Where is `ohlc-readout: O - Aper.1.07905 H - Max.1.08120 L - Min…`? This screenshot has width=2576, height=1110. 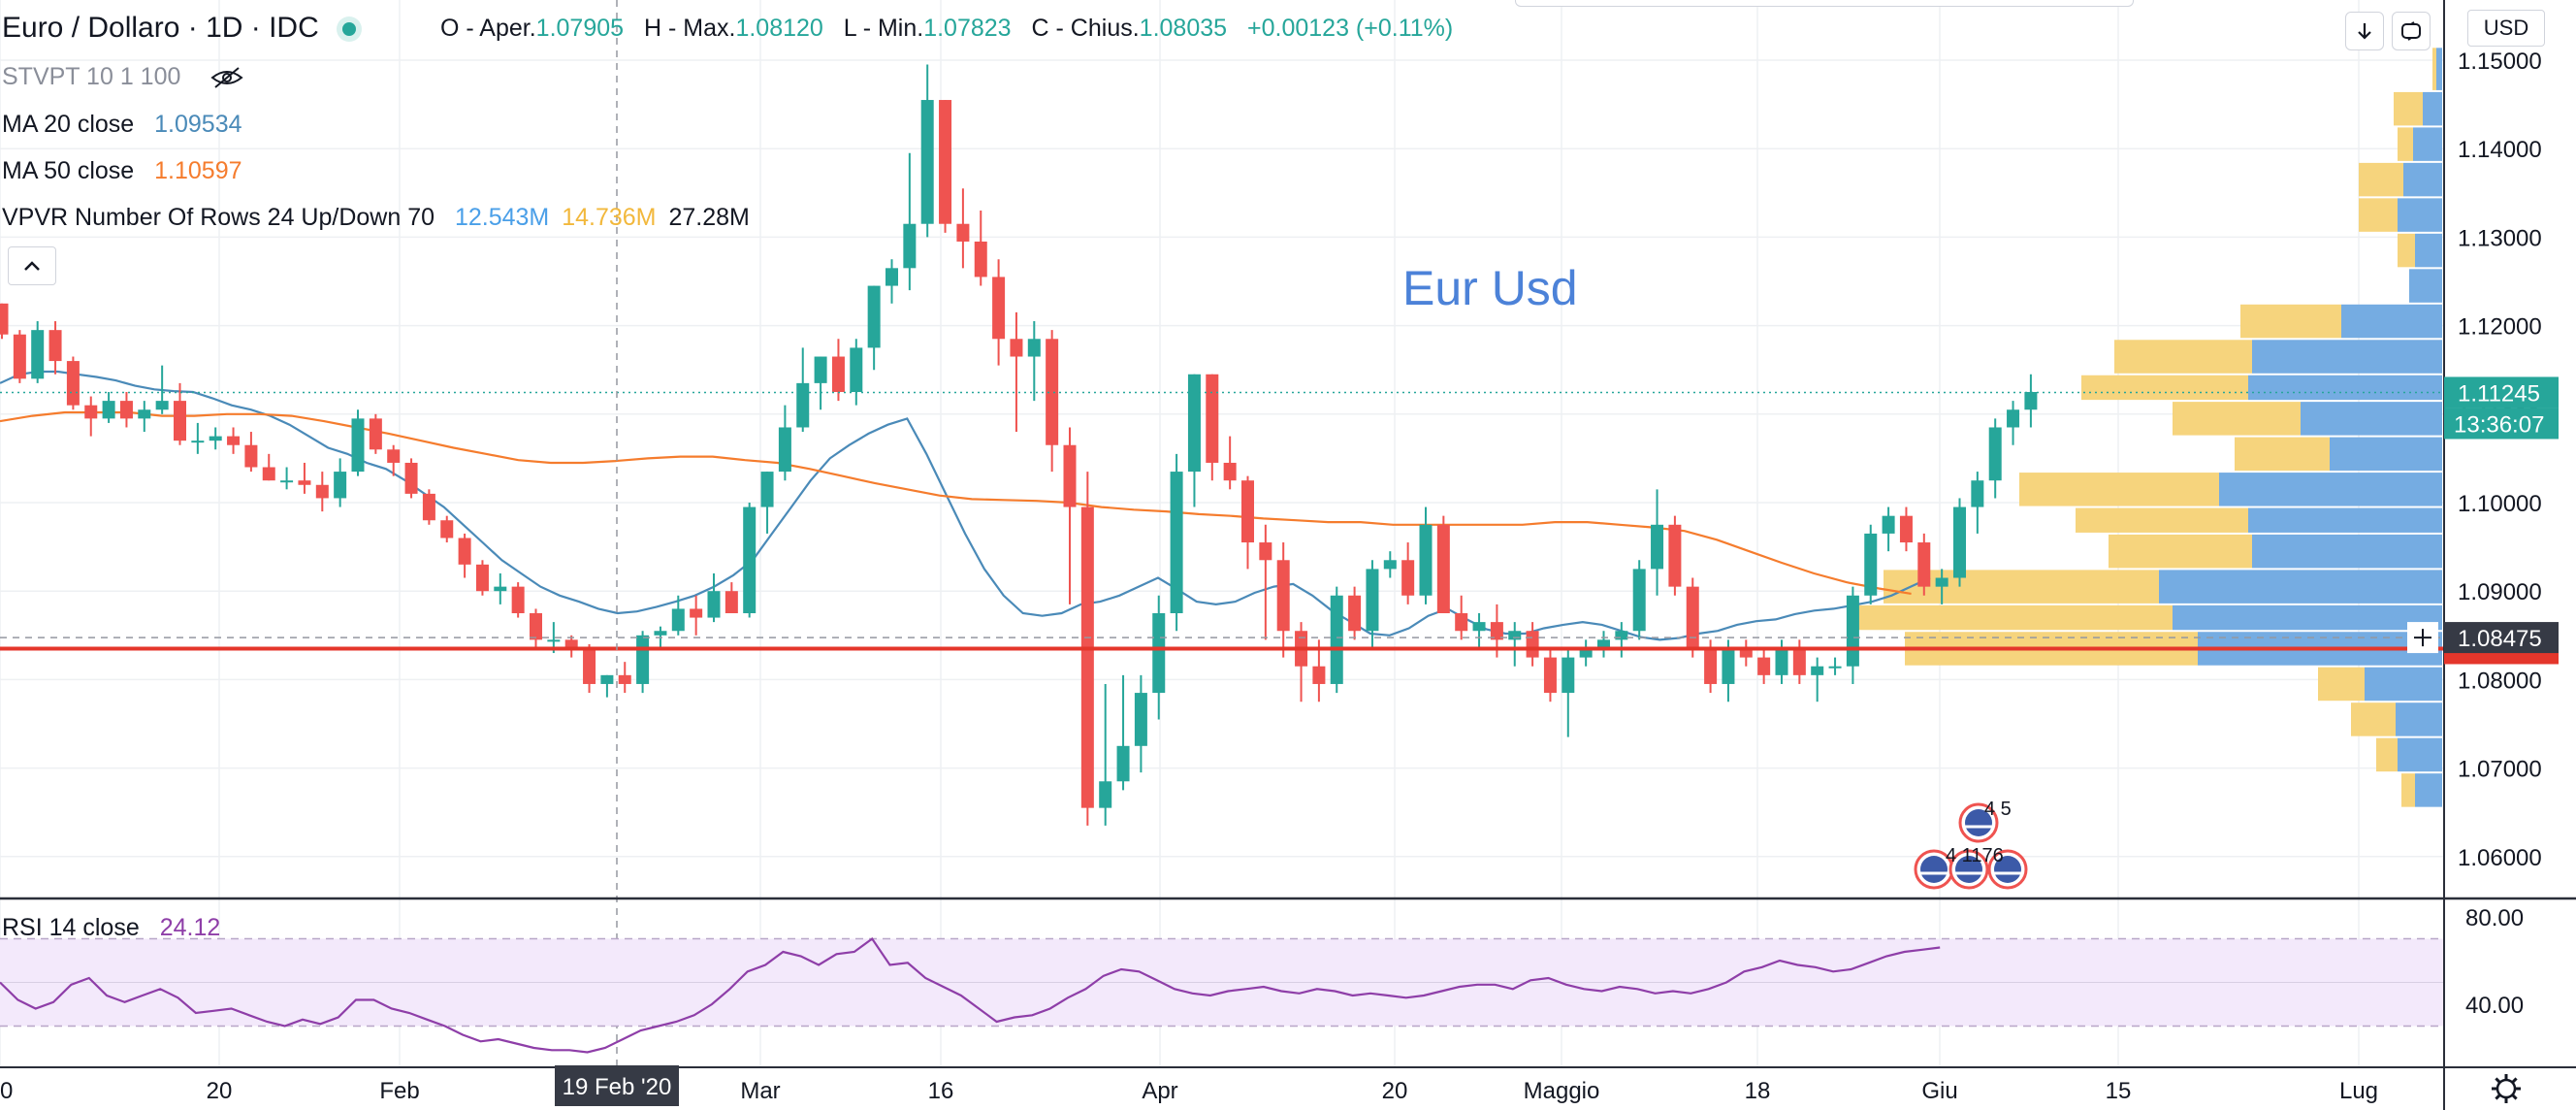 ohlc-readout: O - Aper.1.07905 H - Max.1.08120 L - Min… is located at coordinates (947, 28).